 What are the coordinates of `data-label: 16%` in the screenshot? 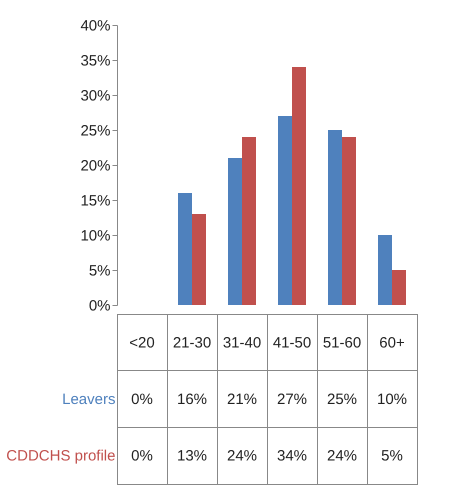 It's located at (192, 399).